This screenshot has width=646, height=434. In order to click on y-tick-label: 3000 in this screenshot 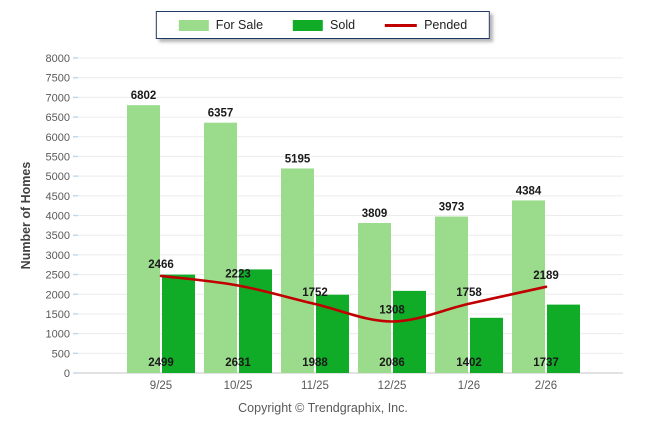, I will do `click(58, 256)`.